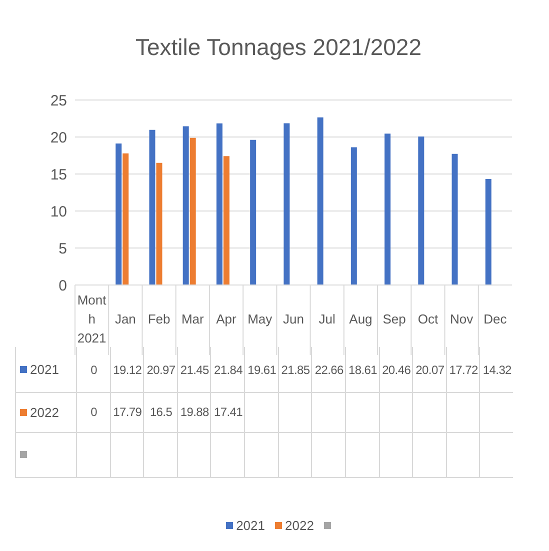 This screenshot has width=549, height=551. What do you see at coordinates (44, 369) in the screenshot?
I see `legend-label: 2021` at bounding box center [44, 369].